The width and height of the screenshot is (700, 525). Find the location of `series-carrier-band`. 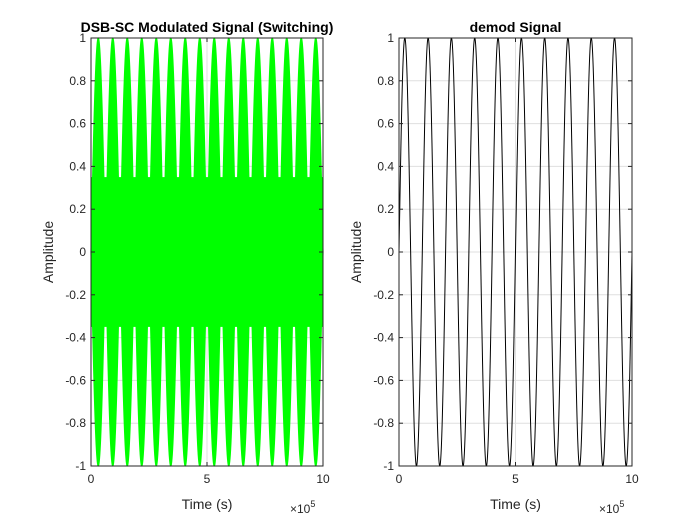

series-carrier-band is located at coordinates (207, 252).